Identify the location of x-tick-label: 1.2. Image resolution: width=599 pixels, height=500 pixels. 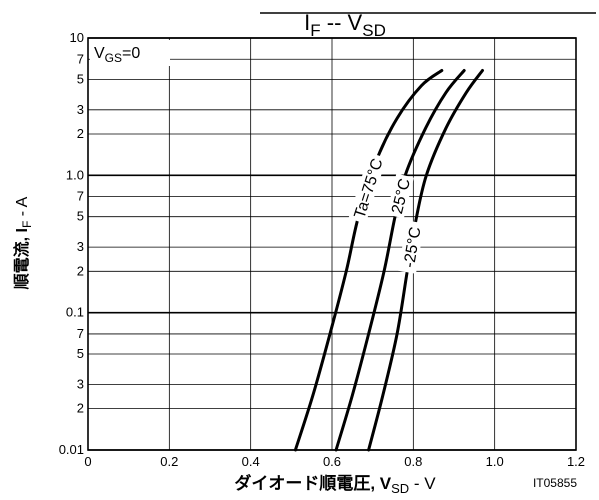
(576, 461).